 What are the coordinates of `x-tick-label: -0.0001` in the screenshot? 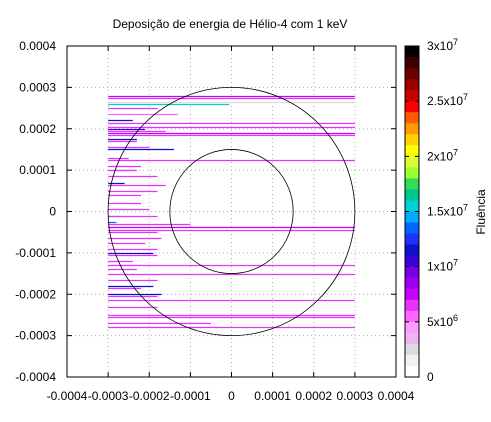 It's located at (190, 396).